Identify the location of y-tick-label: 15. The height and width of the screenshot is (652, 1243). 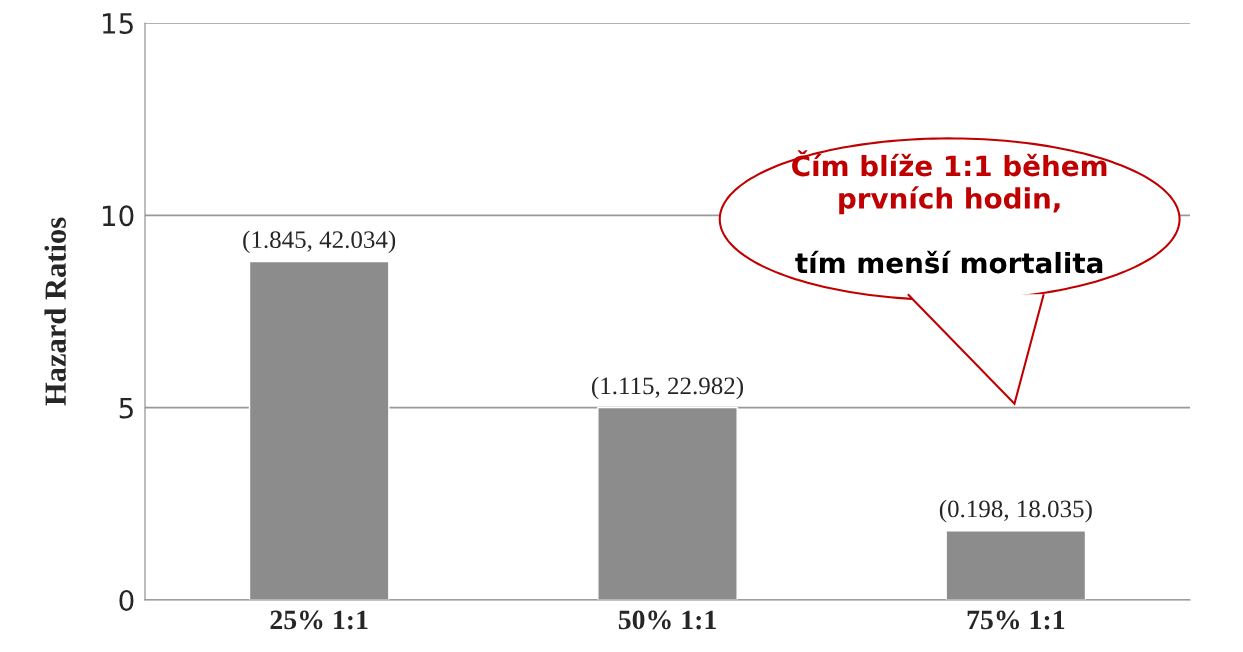
(117, 23).